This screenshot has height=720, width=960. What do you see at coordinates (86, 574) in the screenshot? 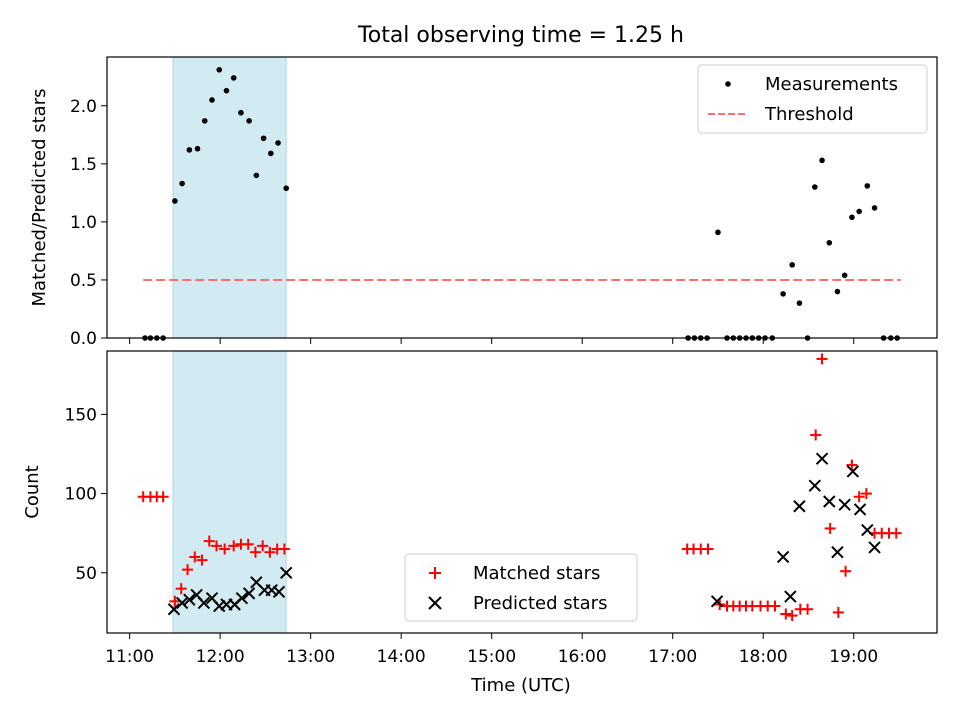
I see `bottom-y-tick-label: 50` at bounding box center [86, 574].